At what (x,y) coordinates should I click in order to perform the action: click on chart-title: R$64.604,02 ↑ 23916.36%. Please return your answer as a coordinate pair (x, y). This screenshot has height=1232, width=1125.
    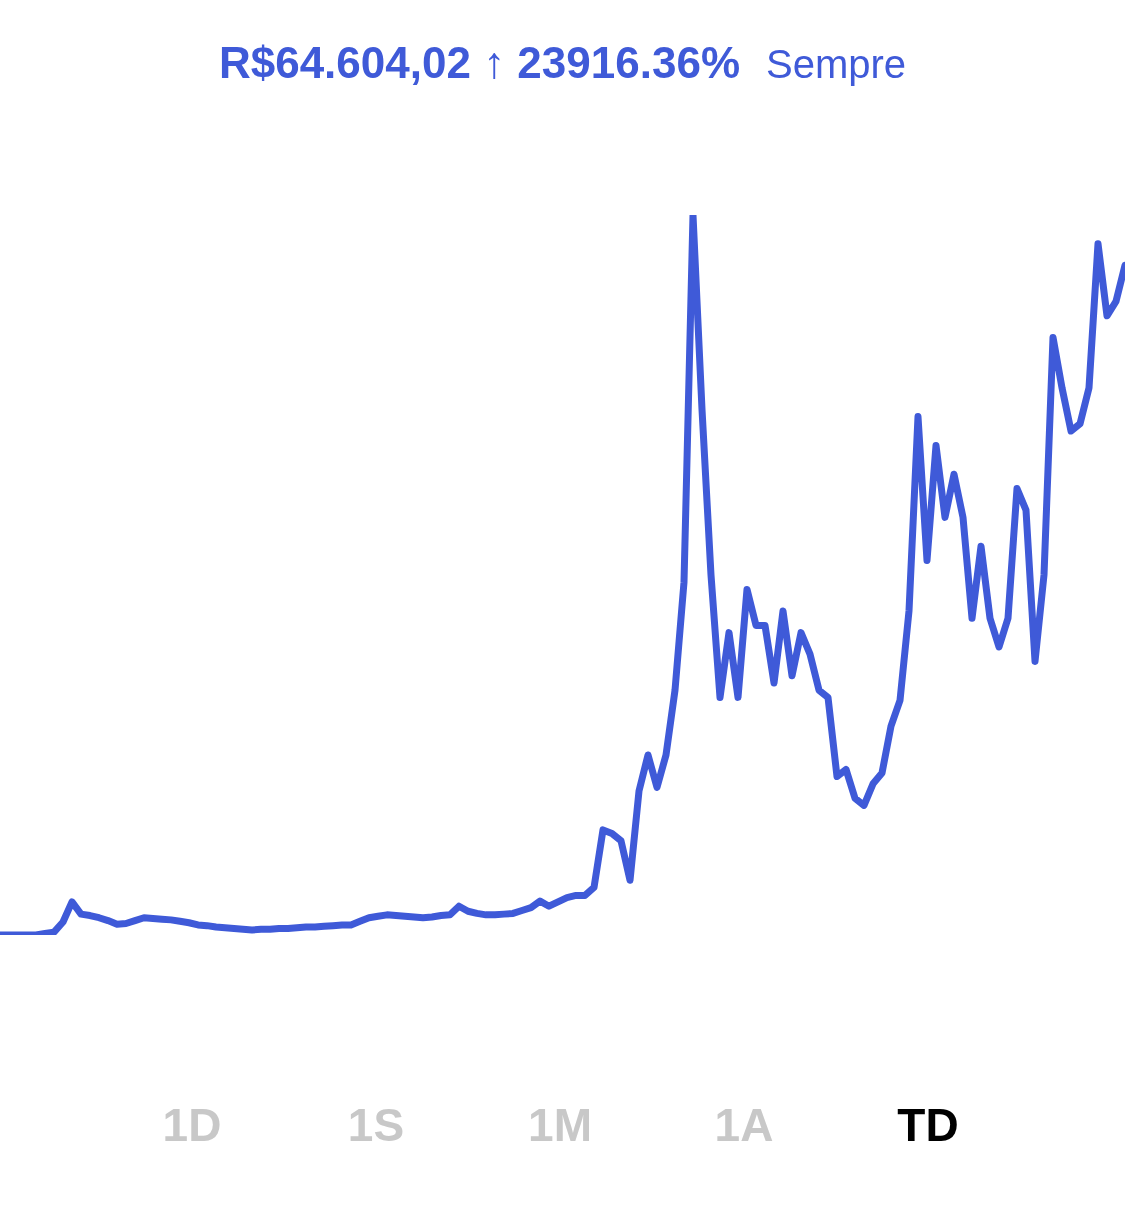
    Looking at the image, I should click on (479, 62).